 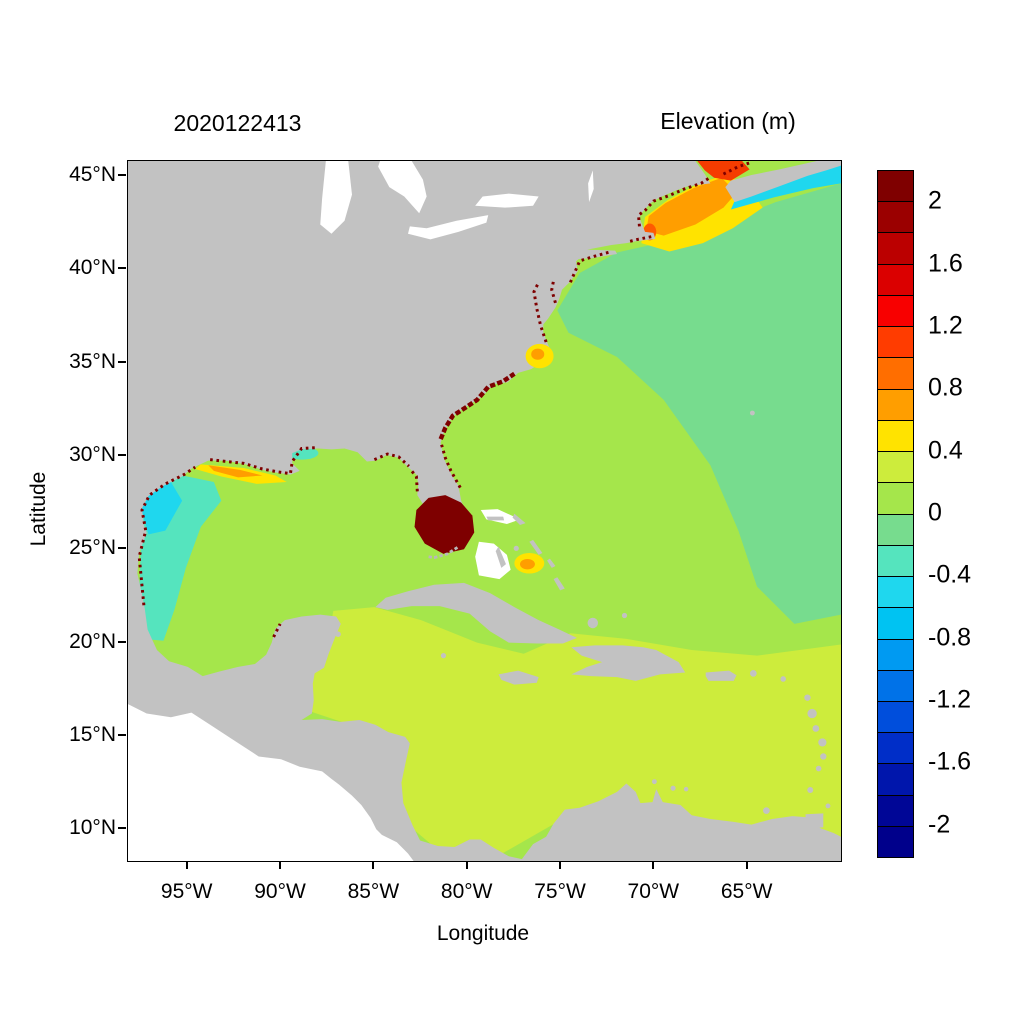 I want to click on gulf-of-maine-orange-core, so click(x=691, y=206).